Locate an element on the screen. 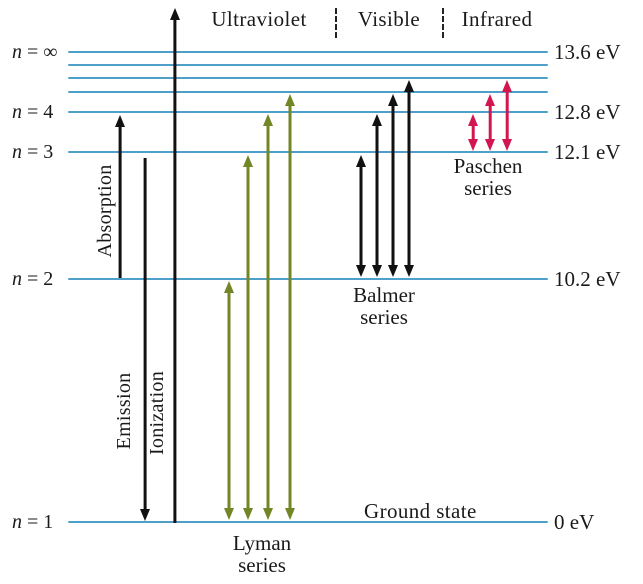  level-label-n-2: n = 2 is located at coordinates (33, 279).